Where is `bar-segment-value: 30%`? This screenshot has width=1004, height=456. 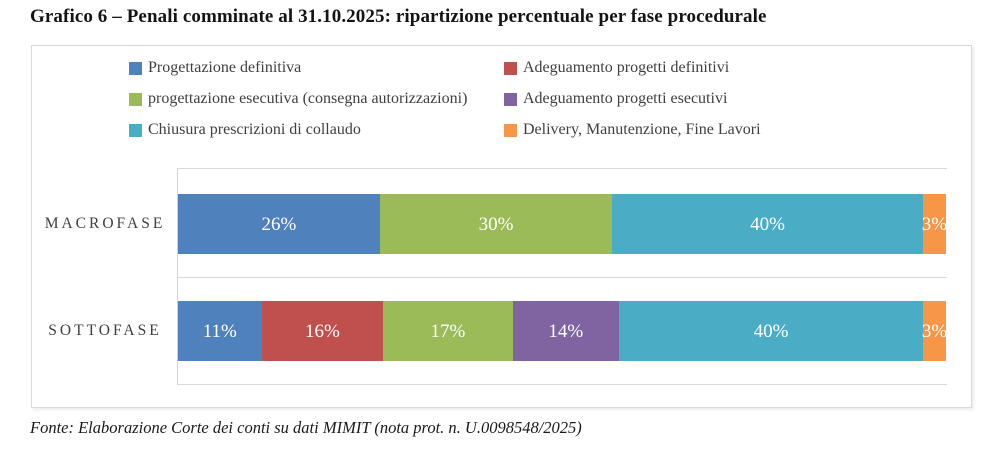 bar-segment-value: 30% is located at coordinates (496, 224).